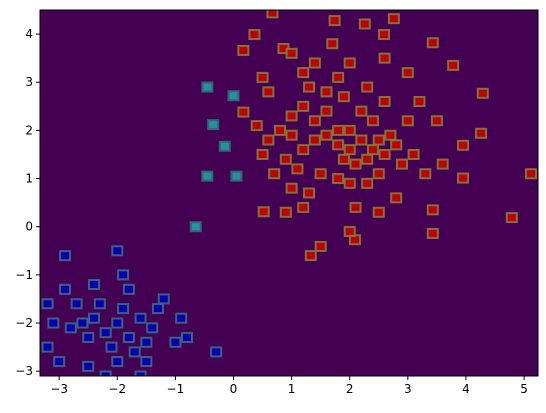 This screenshot has height=413, width=546. What do you see at coordinates (24, 275) in the screenshot?
I see `y-tick-label: −1` at bounding box center [24, 275].